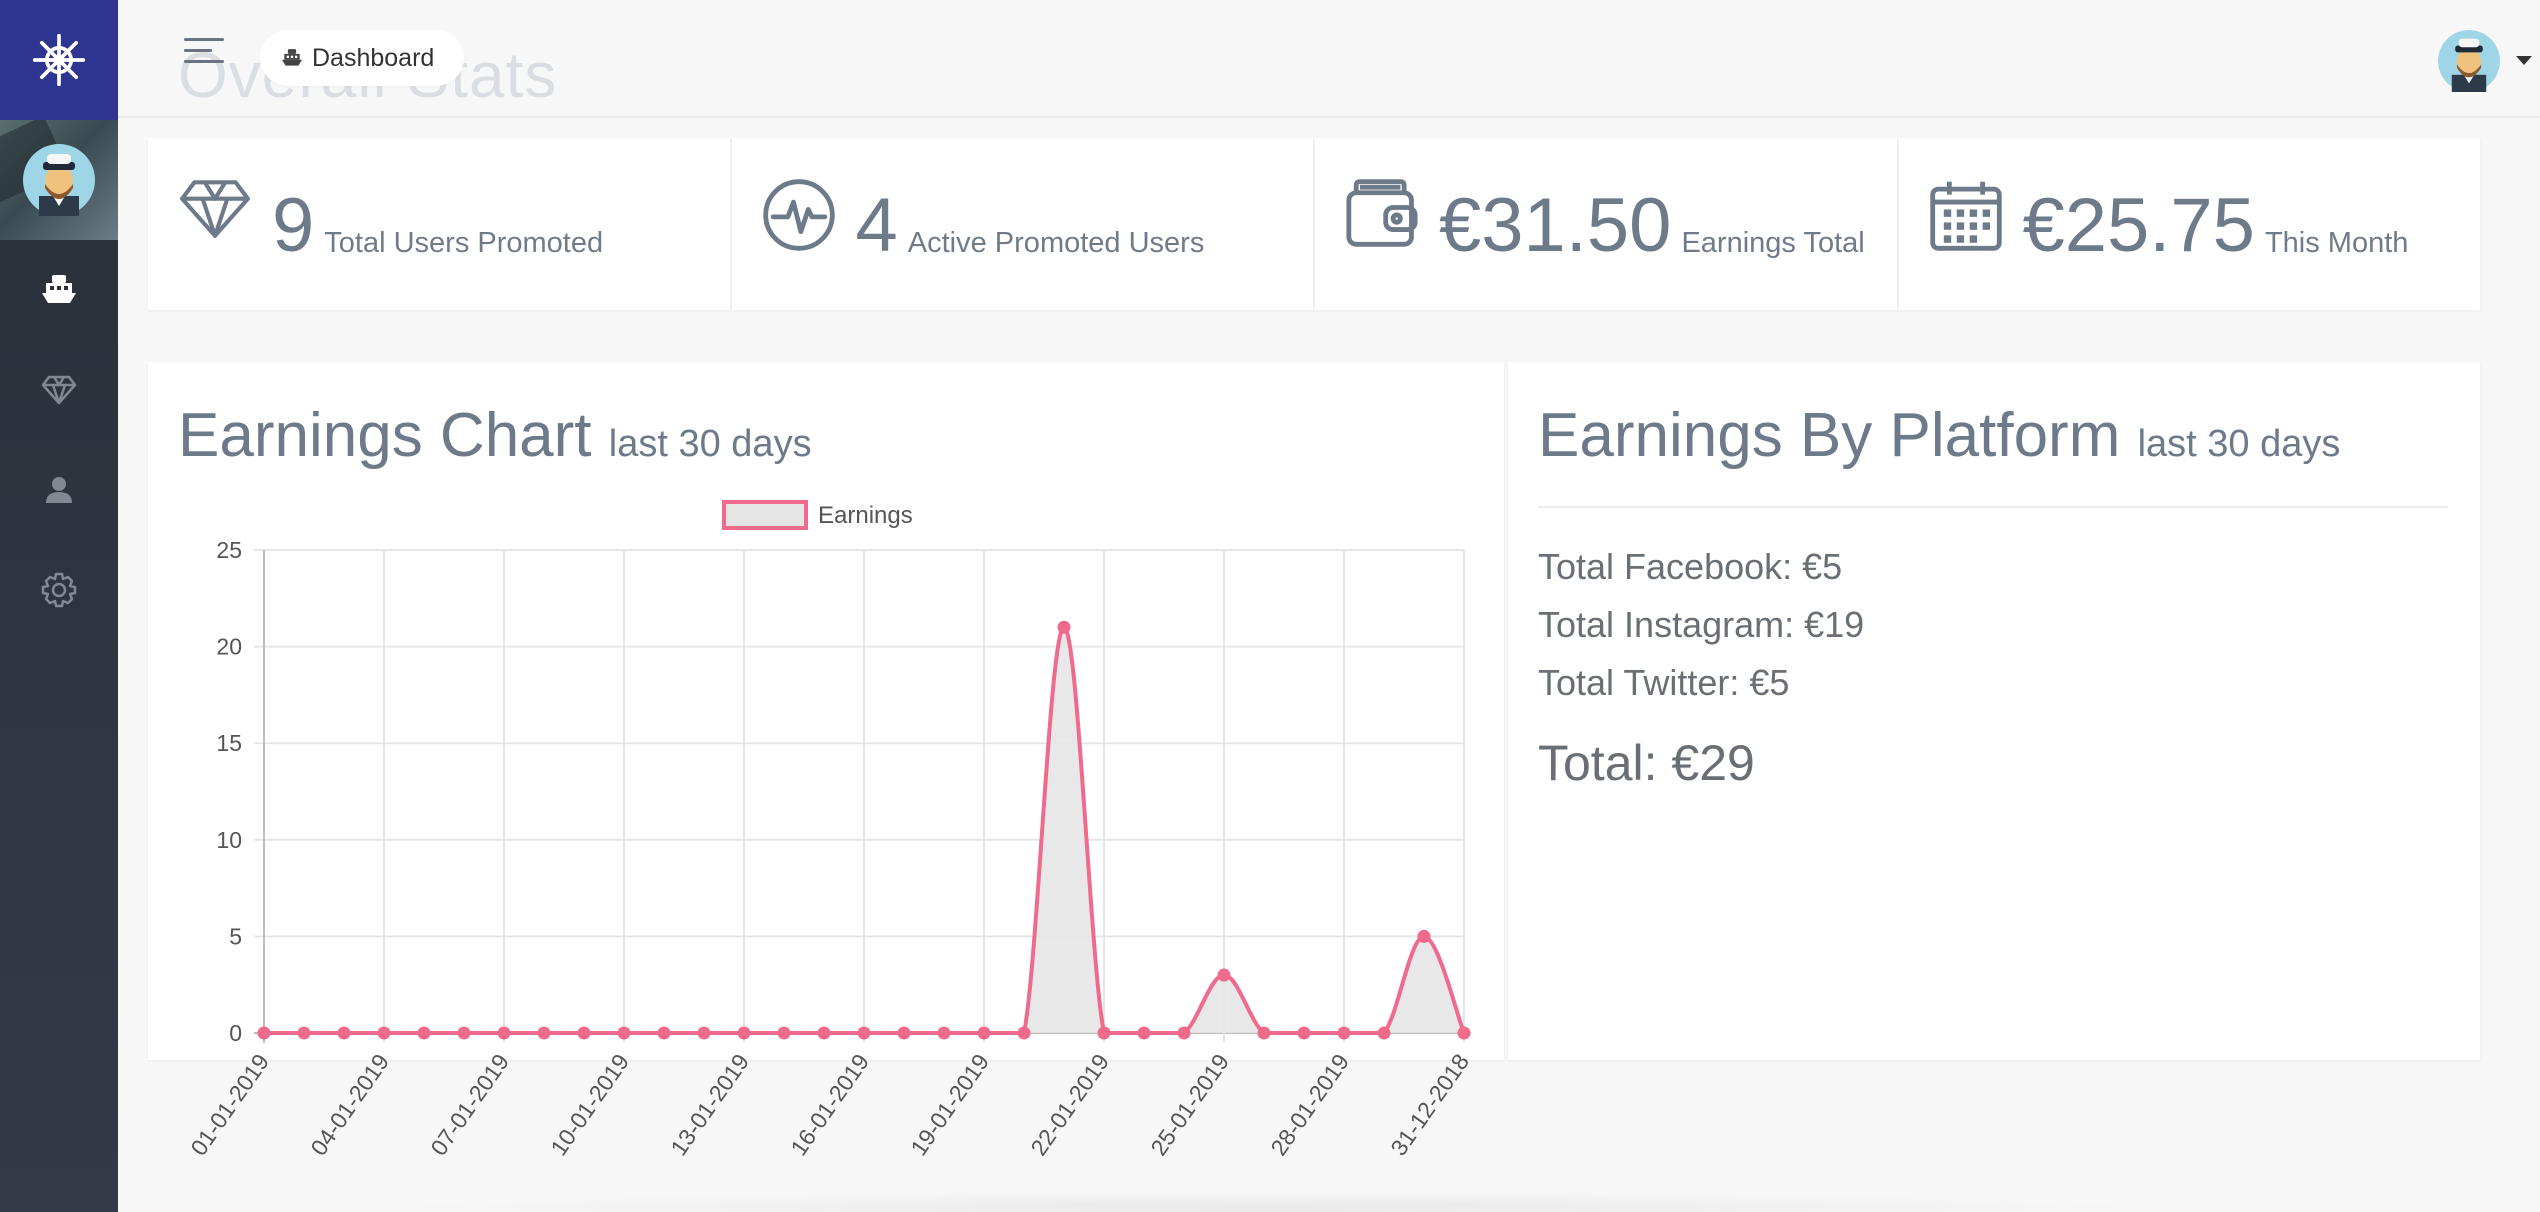 Image resolution: width=2540 pixels, height=1212 pixels. Describe the element at coordinates (1690, 566) in the screenshot. I see `platform-facebook: Total Facebook: €5` at that location.